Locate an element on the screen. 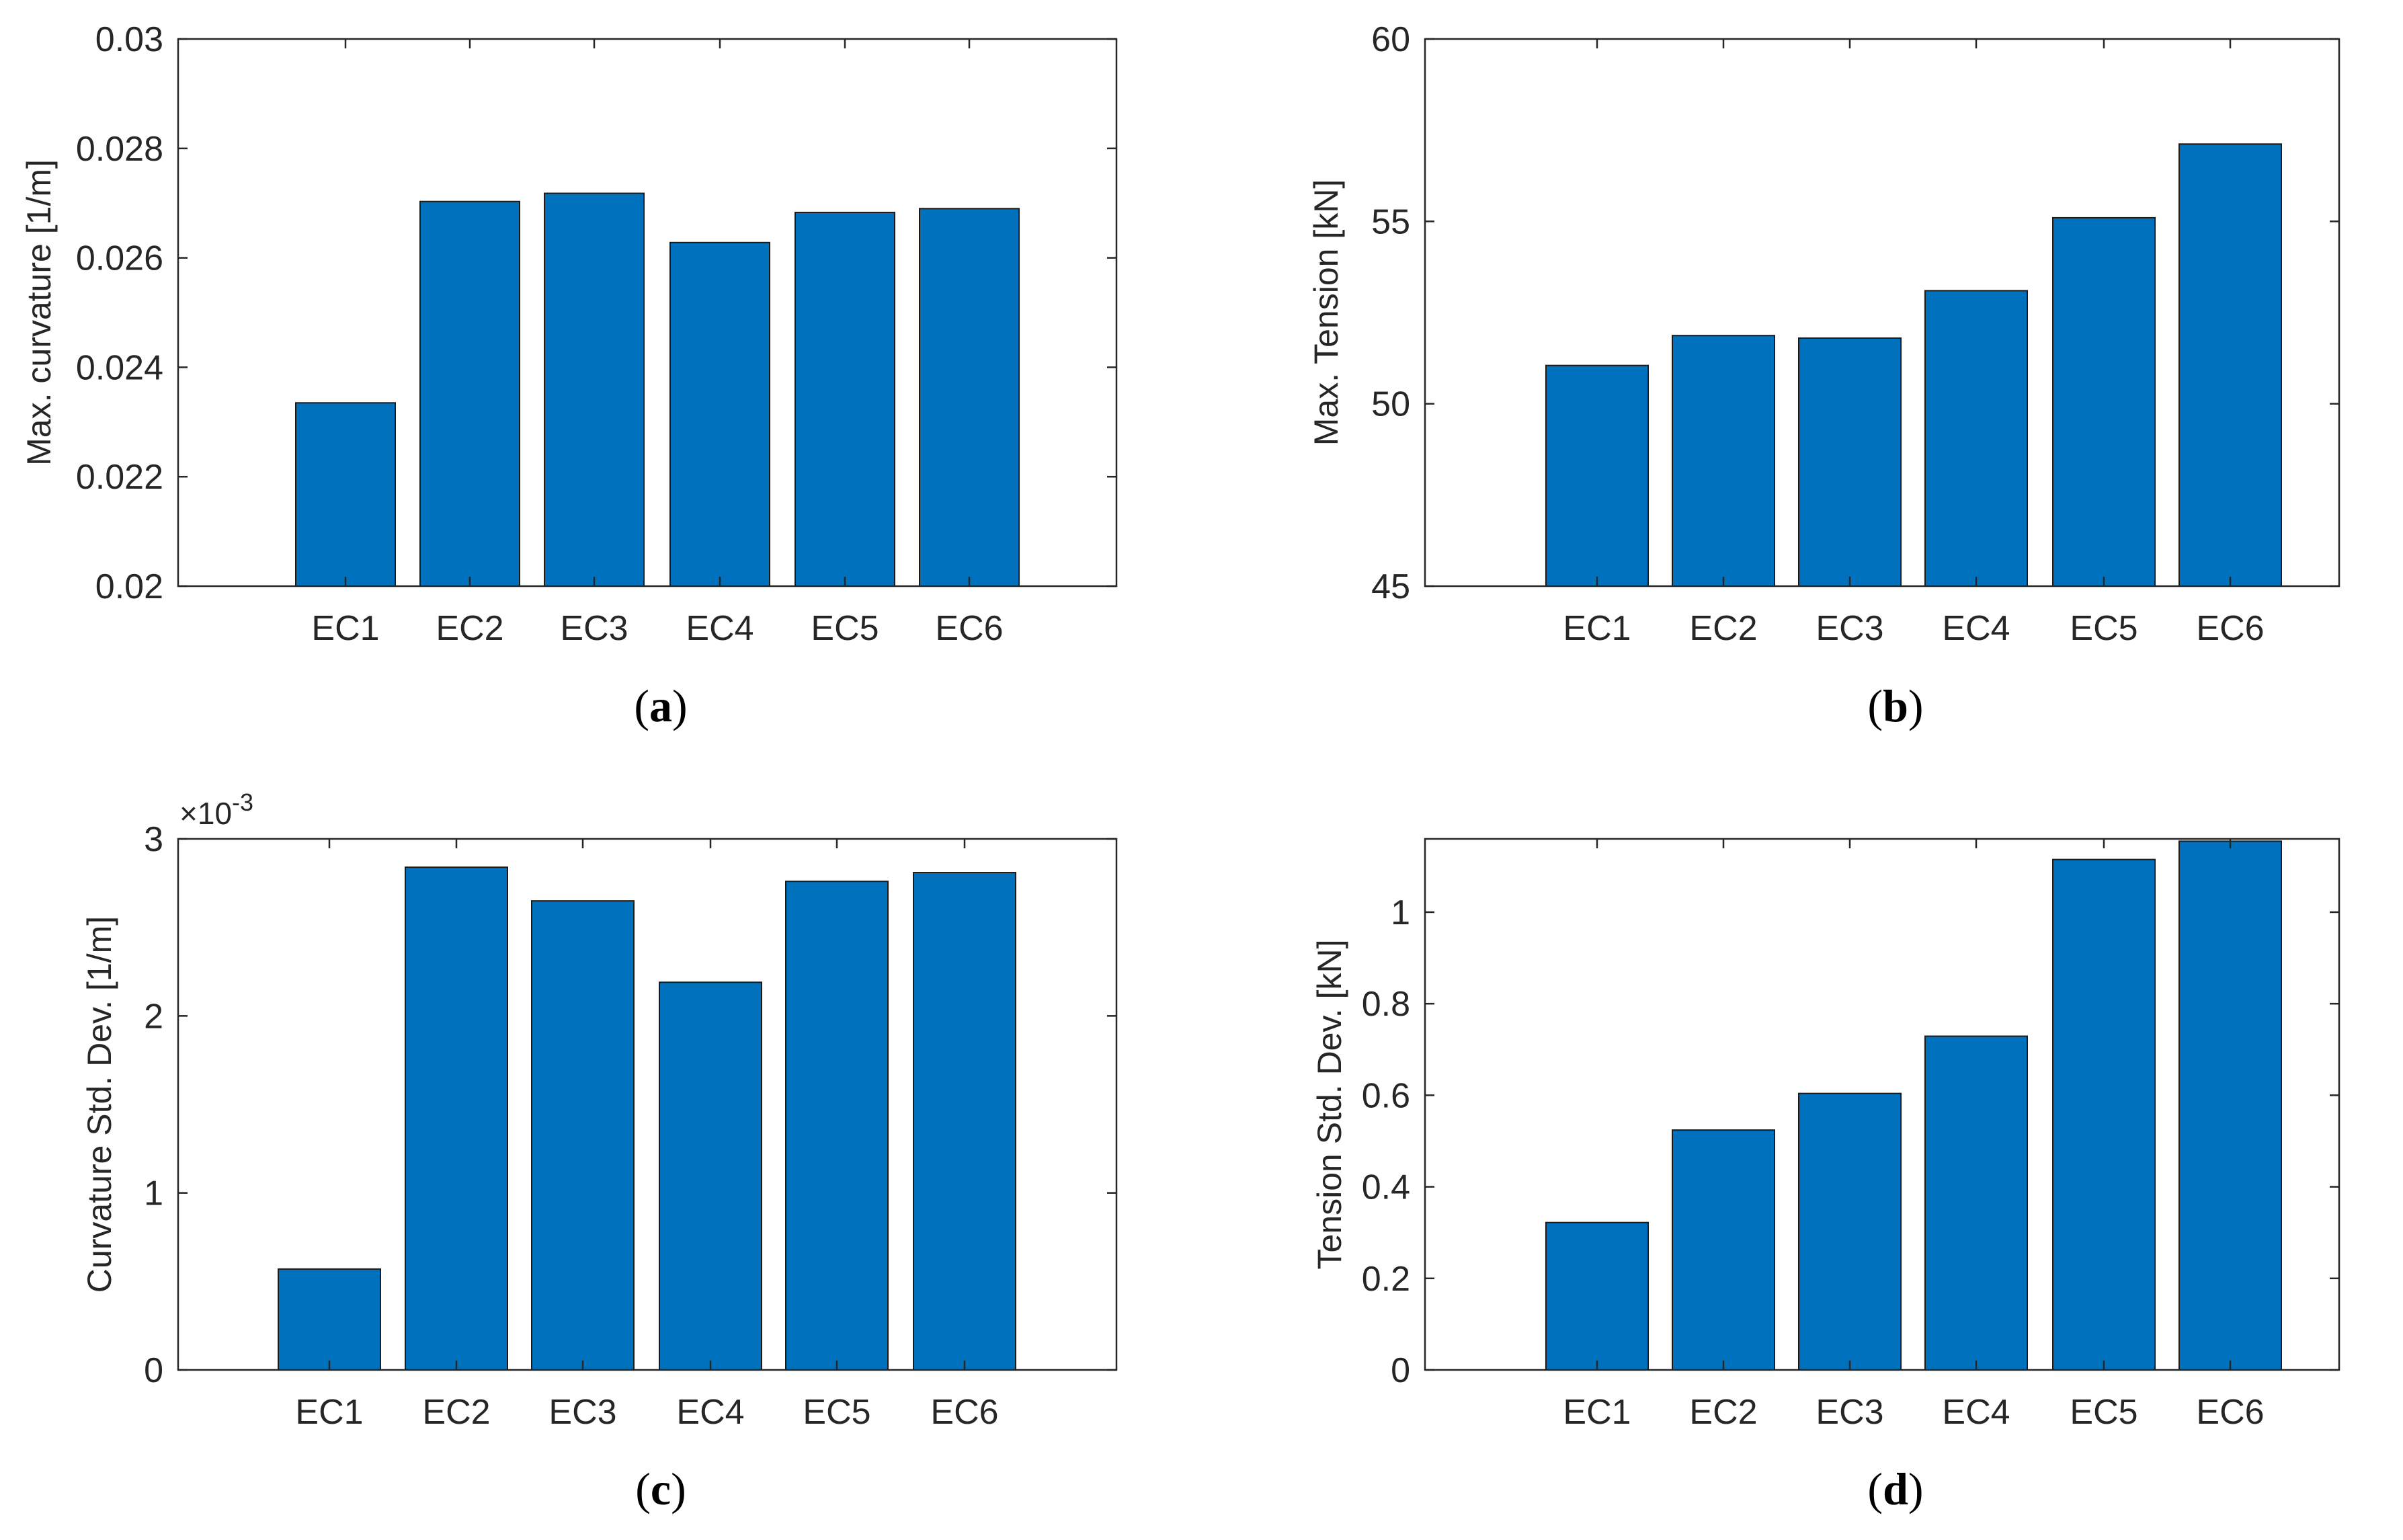 The width and height of the screenshot is (2403, 1540). y-tick-label: 0.02 is located at coordinates (129, 586).